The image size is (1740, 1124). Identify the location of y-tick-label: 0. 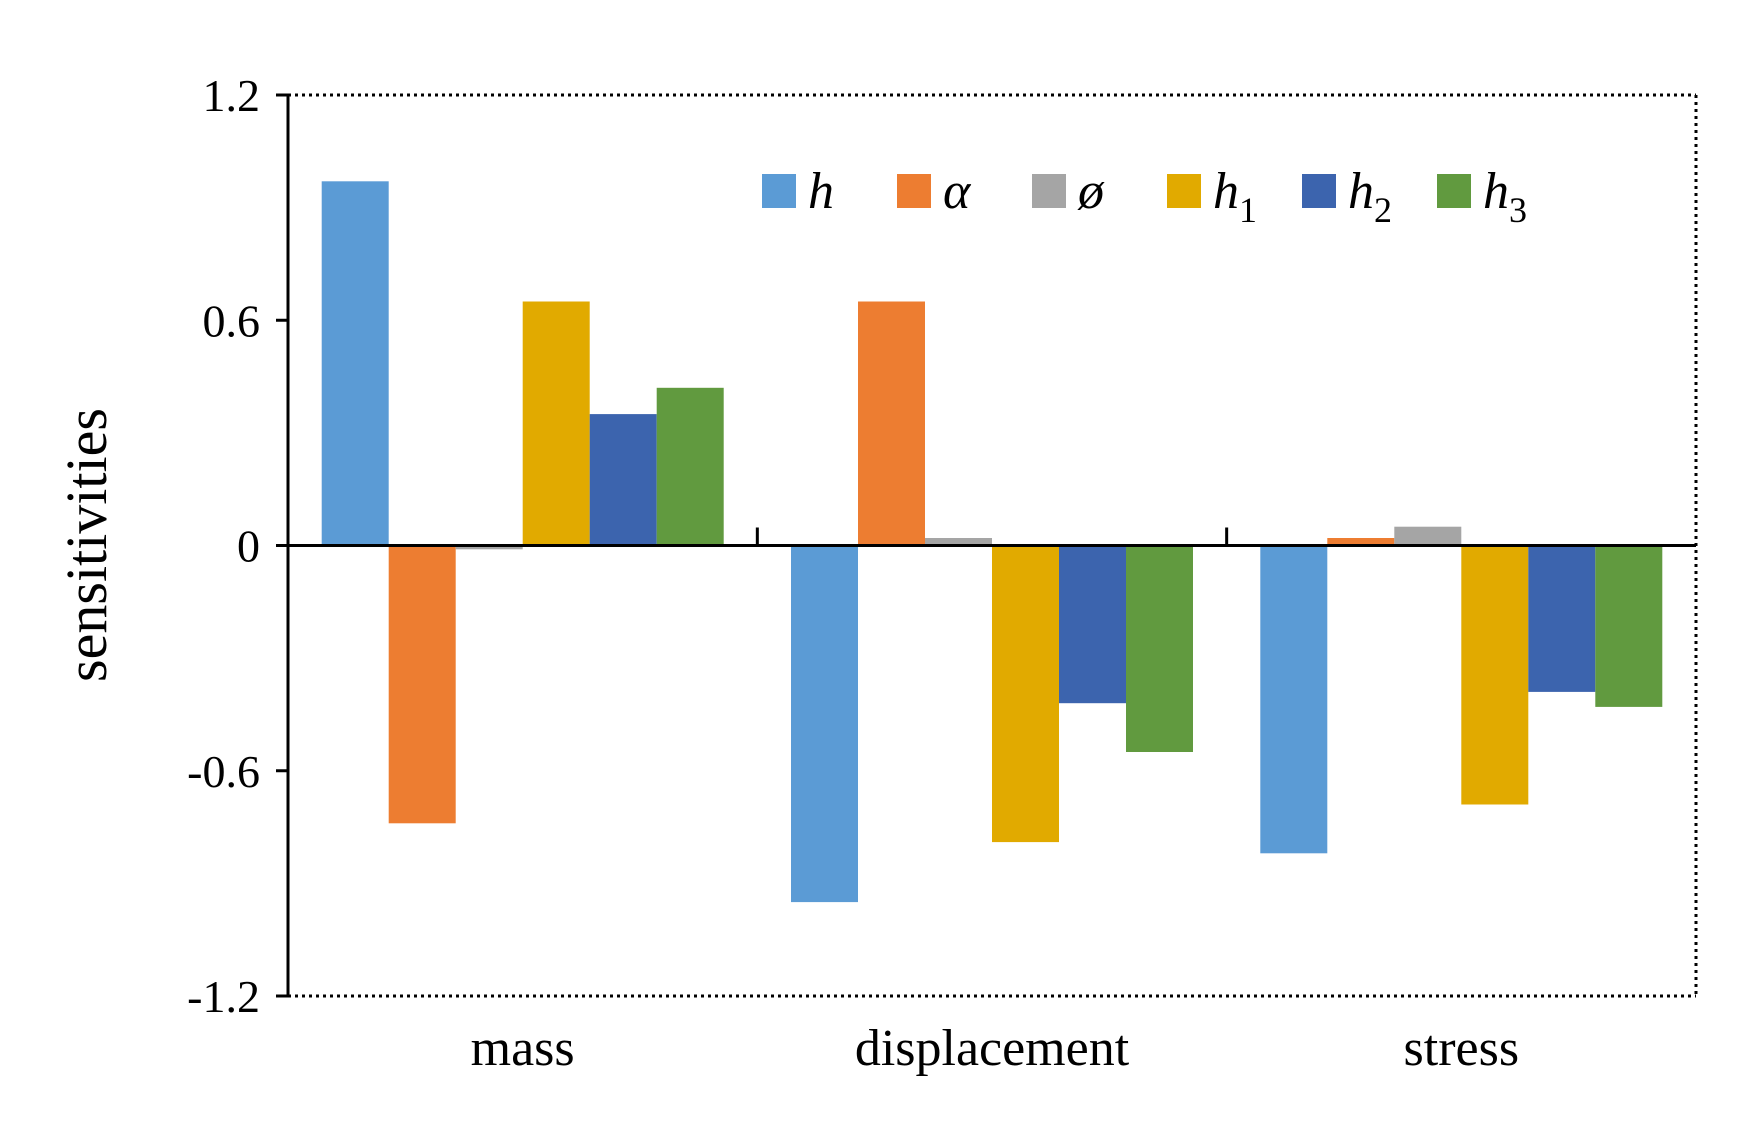
(248, 546).